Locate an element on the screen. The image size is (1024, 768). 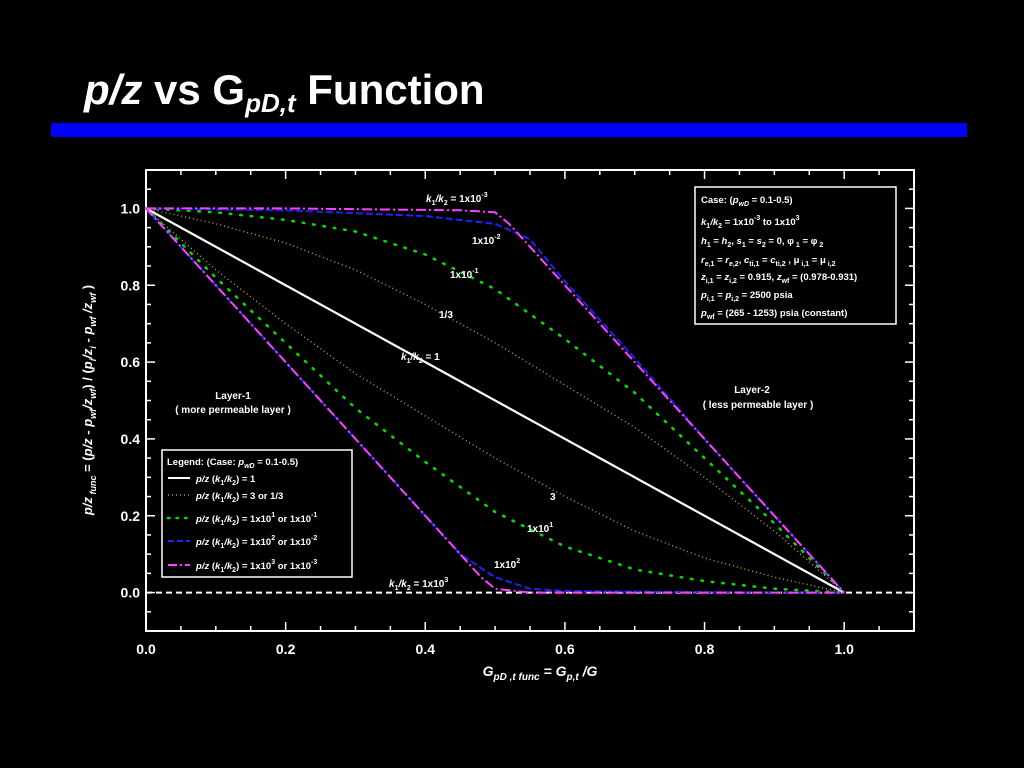
curve-label-k100: 1x10² is located at coordinates (507, 564).